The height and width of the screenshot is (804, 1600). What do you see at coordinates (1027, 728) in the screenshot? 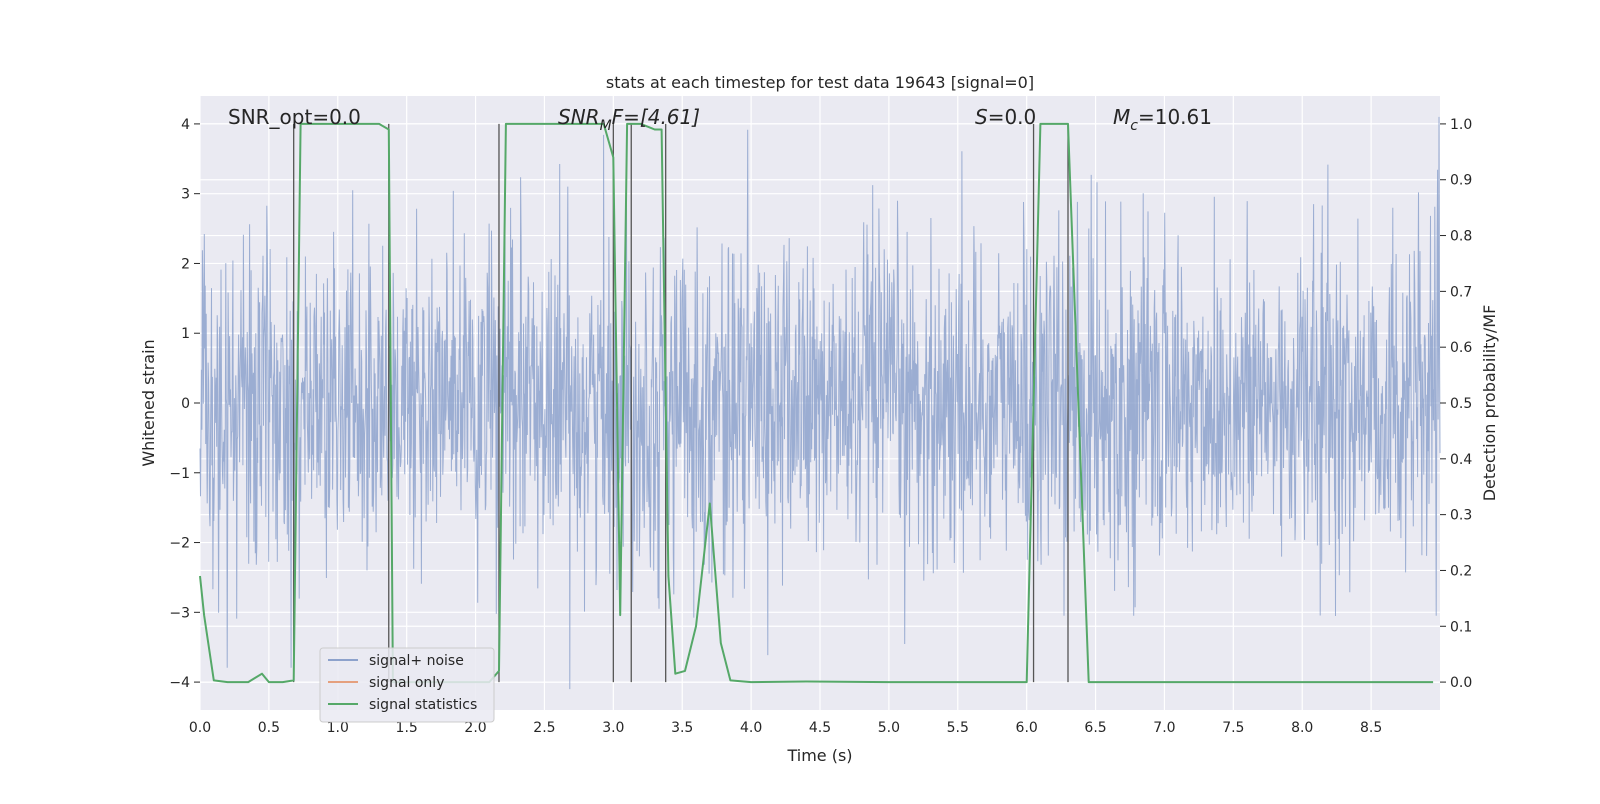
I see `x-tick-label: 6.0` at bounding box center [1027, 728].